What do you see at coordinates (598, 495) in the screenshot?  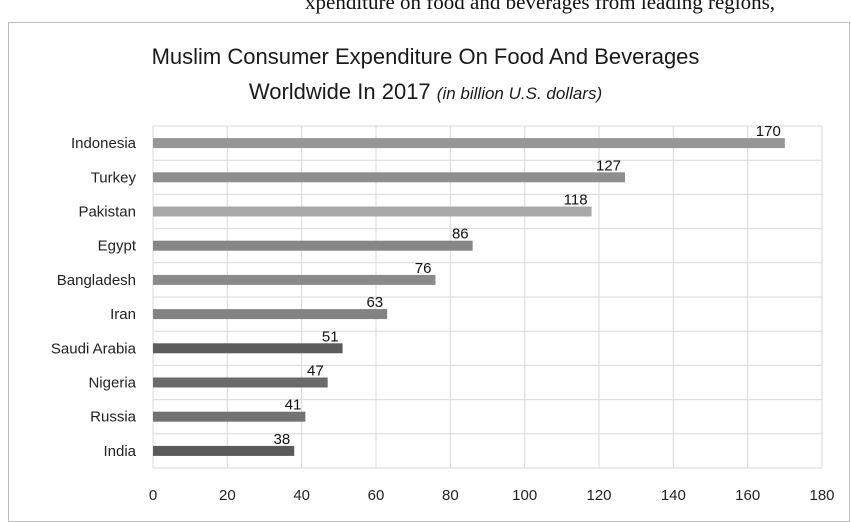 I see `x-tick-label: 120` at bounding box center [598, 495].